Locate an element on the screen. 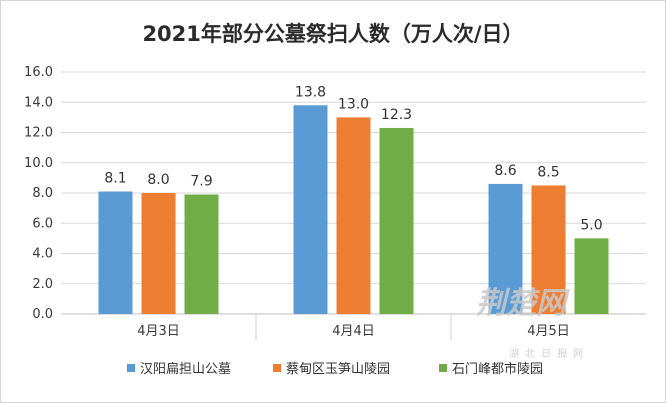 Image resolution: width=666 pixels, height=403 pixels. x-category-label: 4月3日 is located at coordinates (158, 331).